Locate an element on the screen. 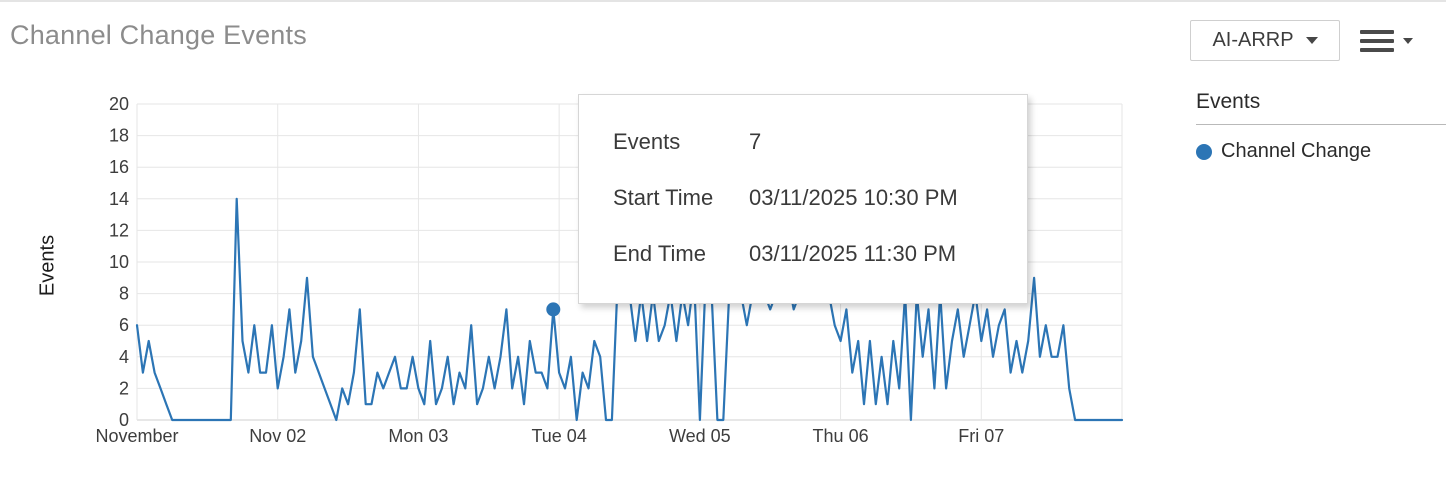 This screenshot has height=480, width=1446. chart-menu-button is located at coordinates (1386, 41).